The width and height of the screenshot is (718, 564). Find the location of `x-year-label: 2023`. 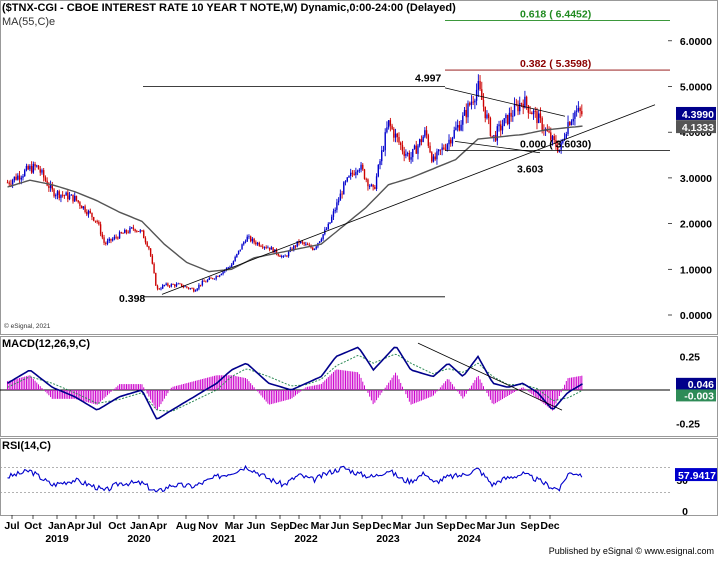

x-year-label: 2023 is located at coordinates (388, 539).